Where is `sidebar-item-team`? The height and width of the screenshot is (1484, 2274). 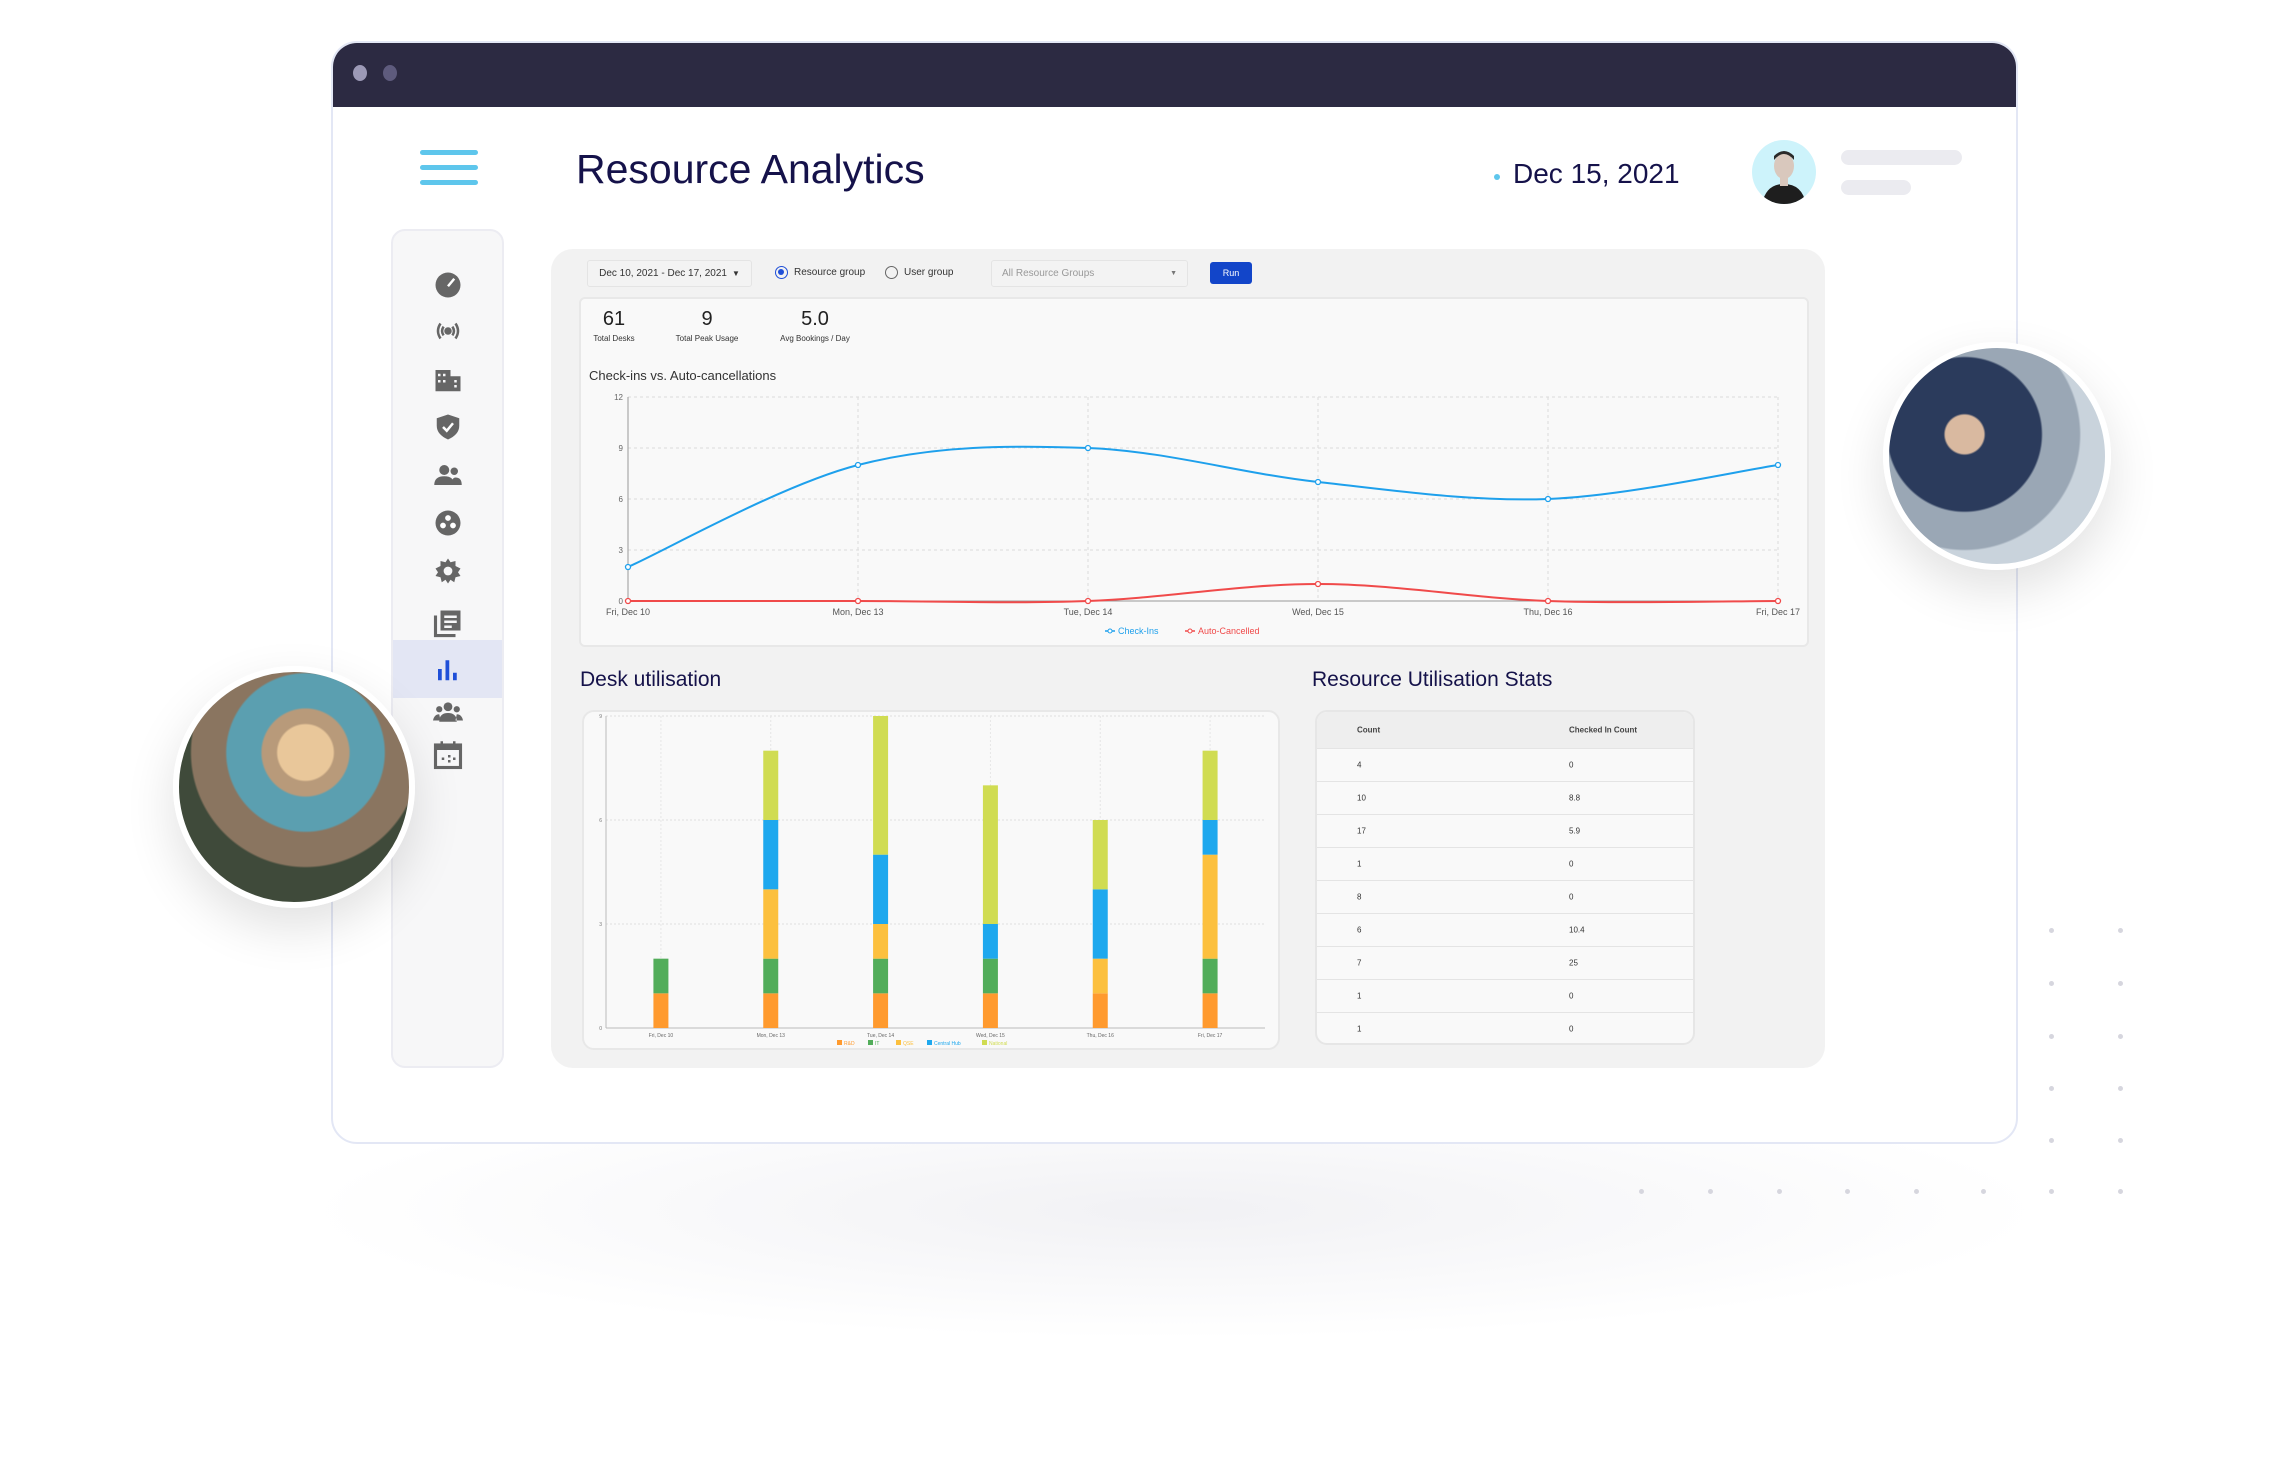 sidebar-item-team is located at coordinates (447, 713).